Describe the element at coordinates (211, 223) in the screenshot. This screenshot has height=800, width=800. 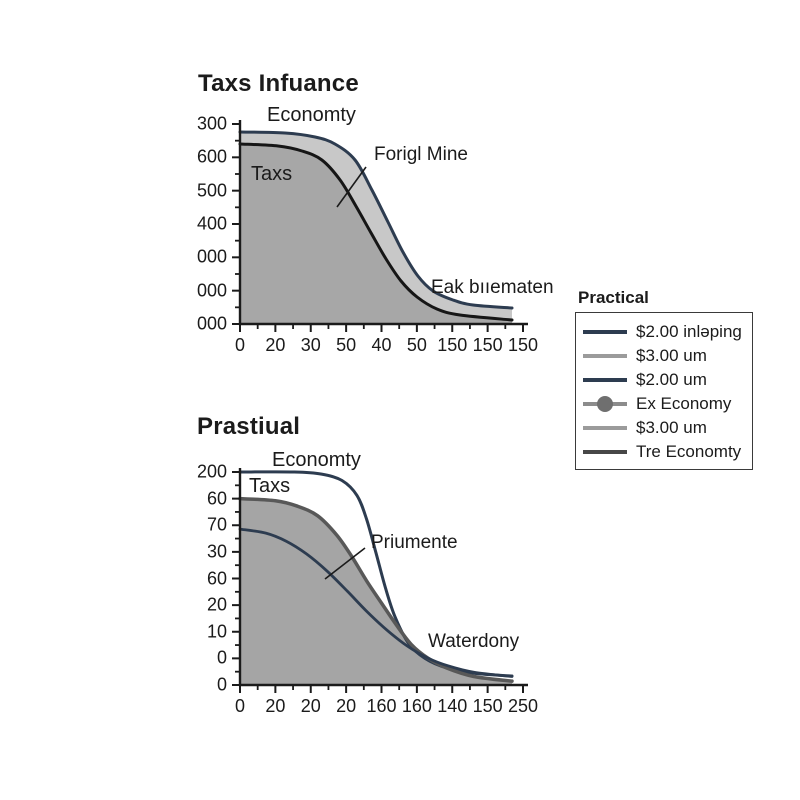
I see `y-tick-label: 400` at that location.